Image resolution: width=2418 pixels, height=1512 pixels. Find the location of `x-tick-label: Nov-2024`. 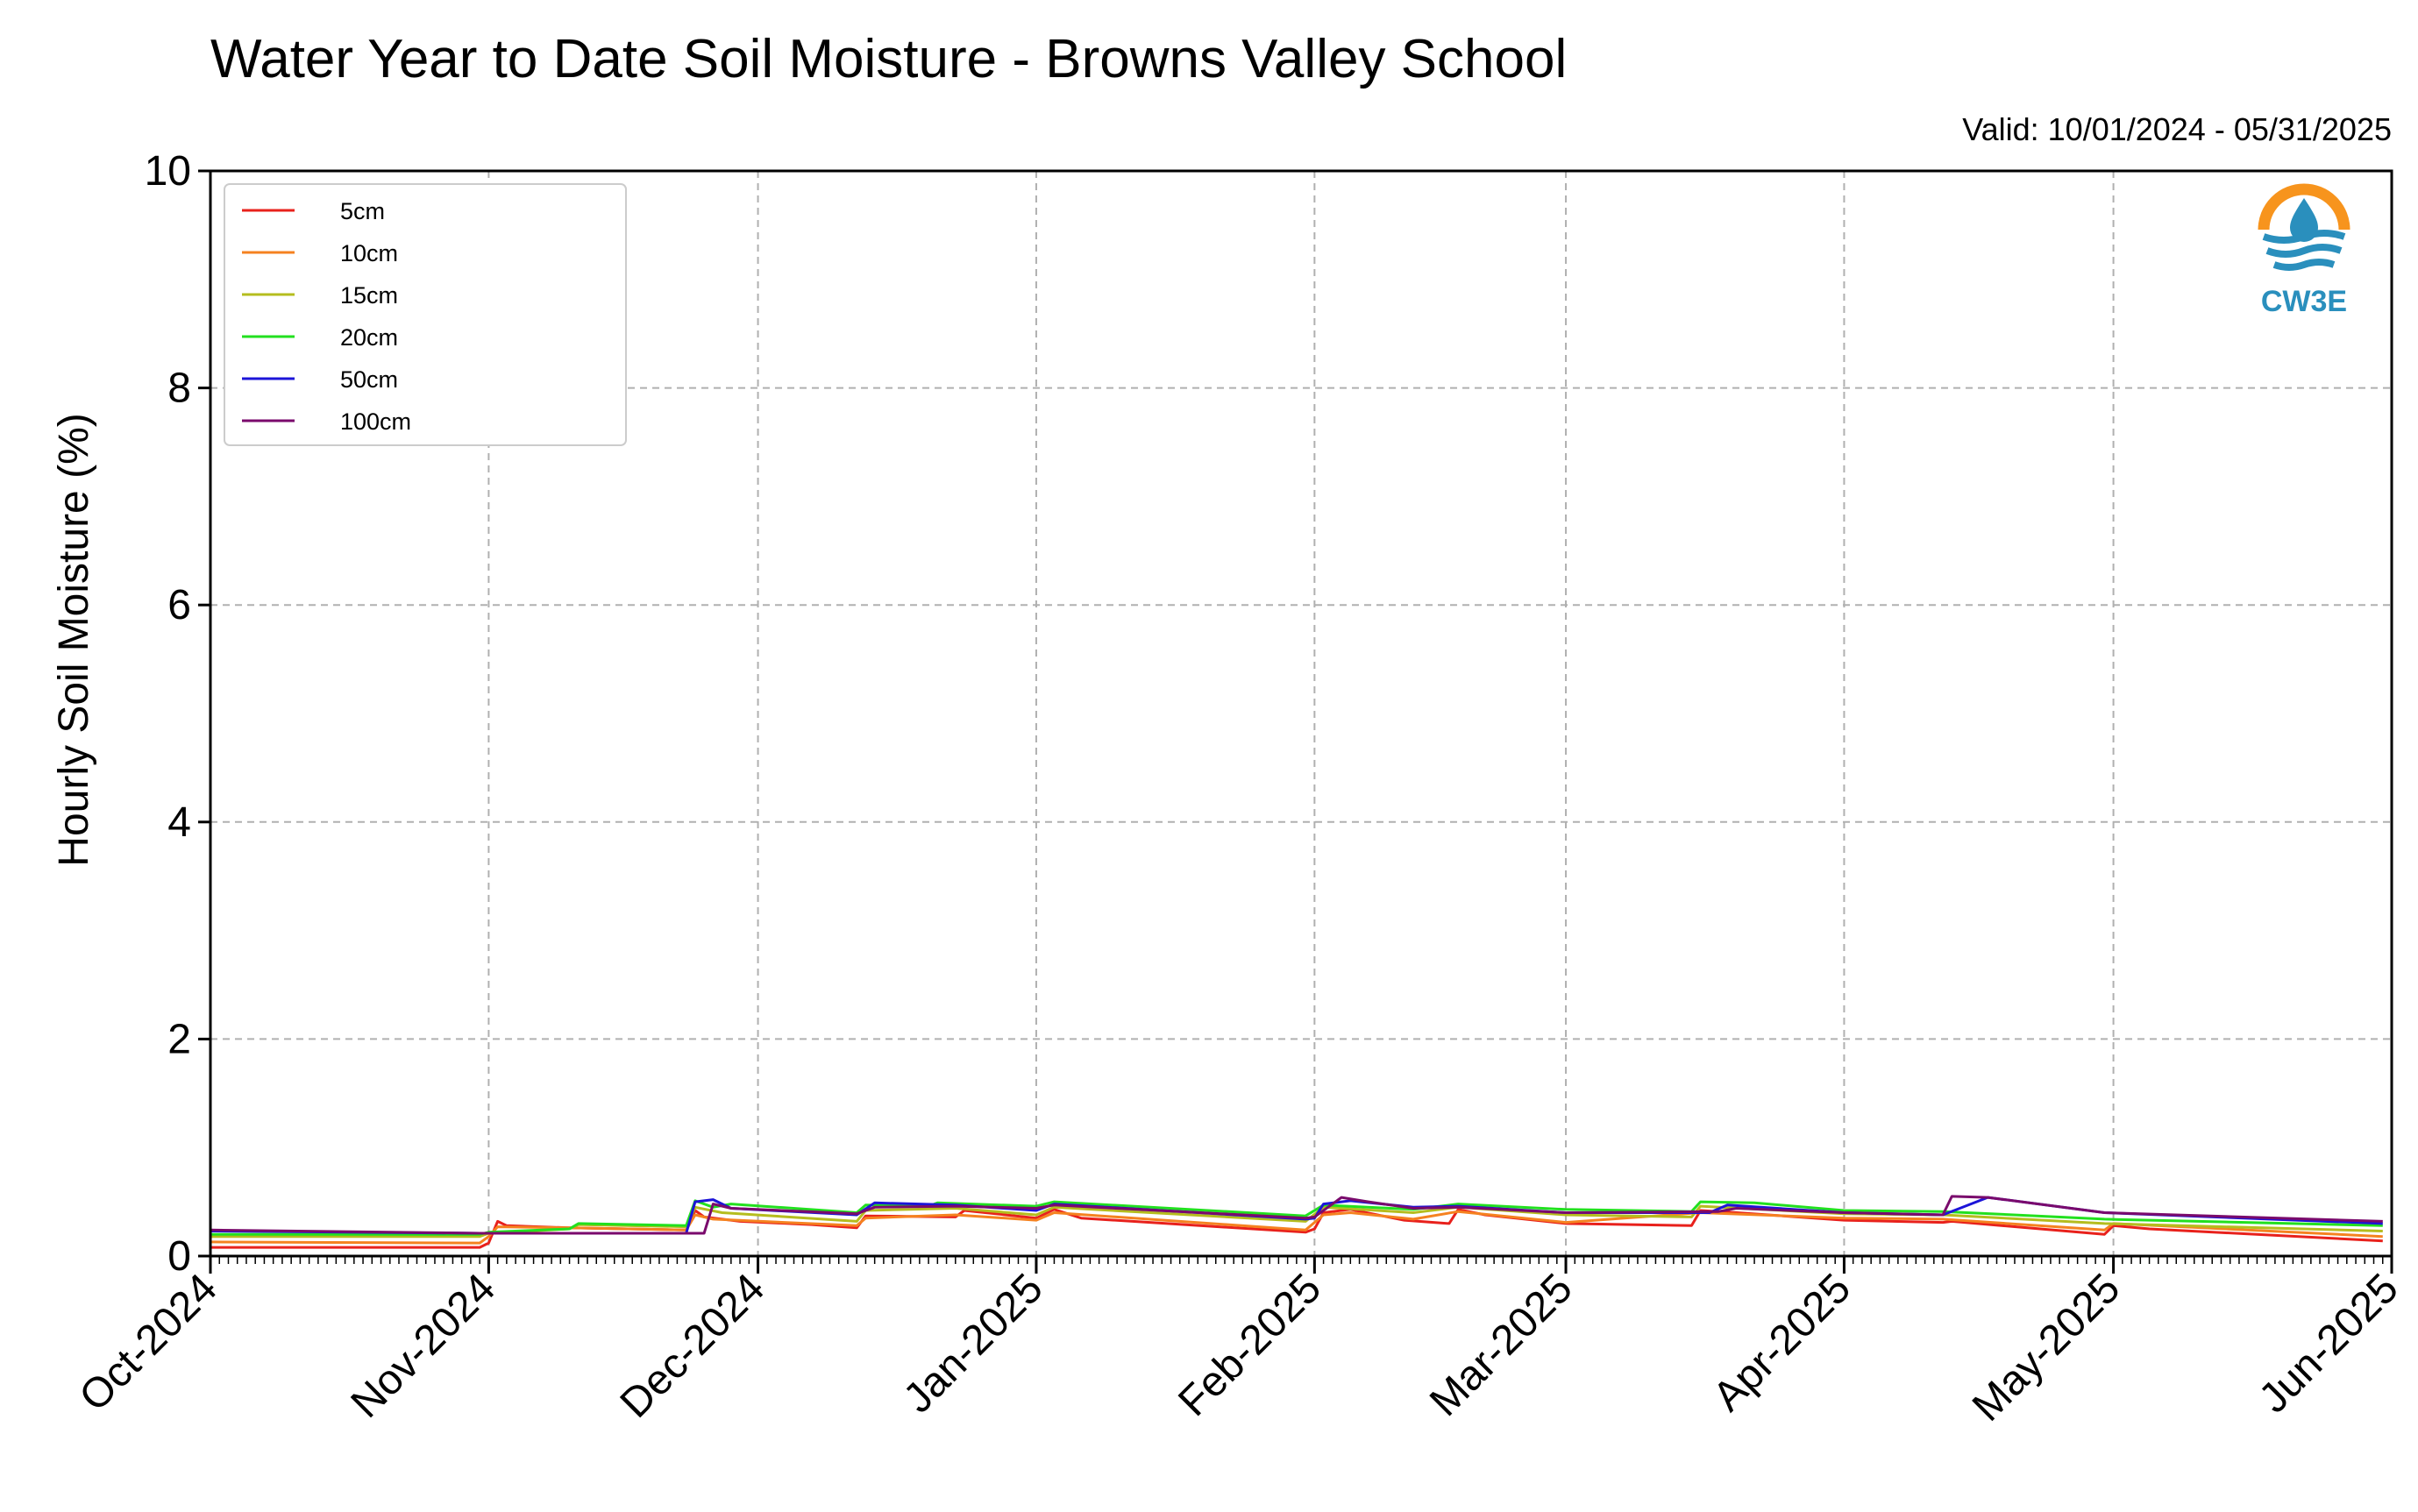

x-tick-label: Nov-2024 is located at coordinates (424, 1346).